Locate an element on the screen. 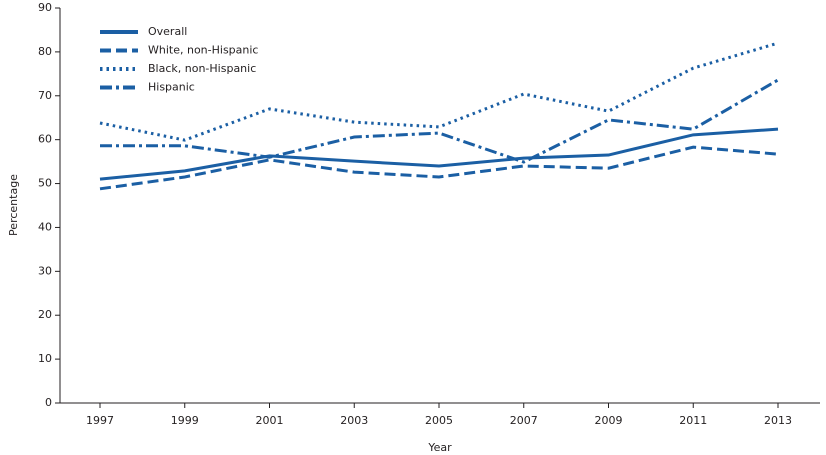 Image resolution: width=826 pixels, height=455 pixels. legend-label: Black, non-Hispanic is located at coordinates (202, 68).